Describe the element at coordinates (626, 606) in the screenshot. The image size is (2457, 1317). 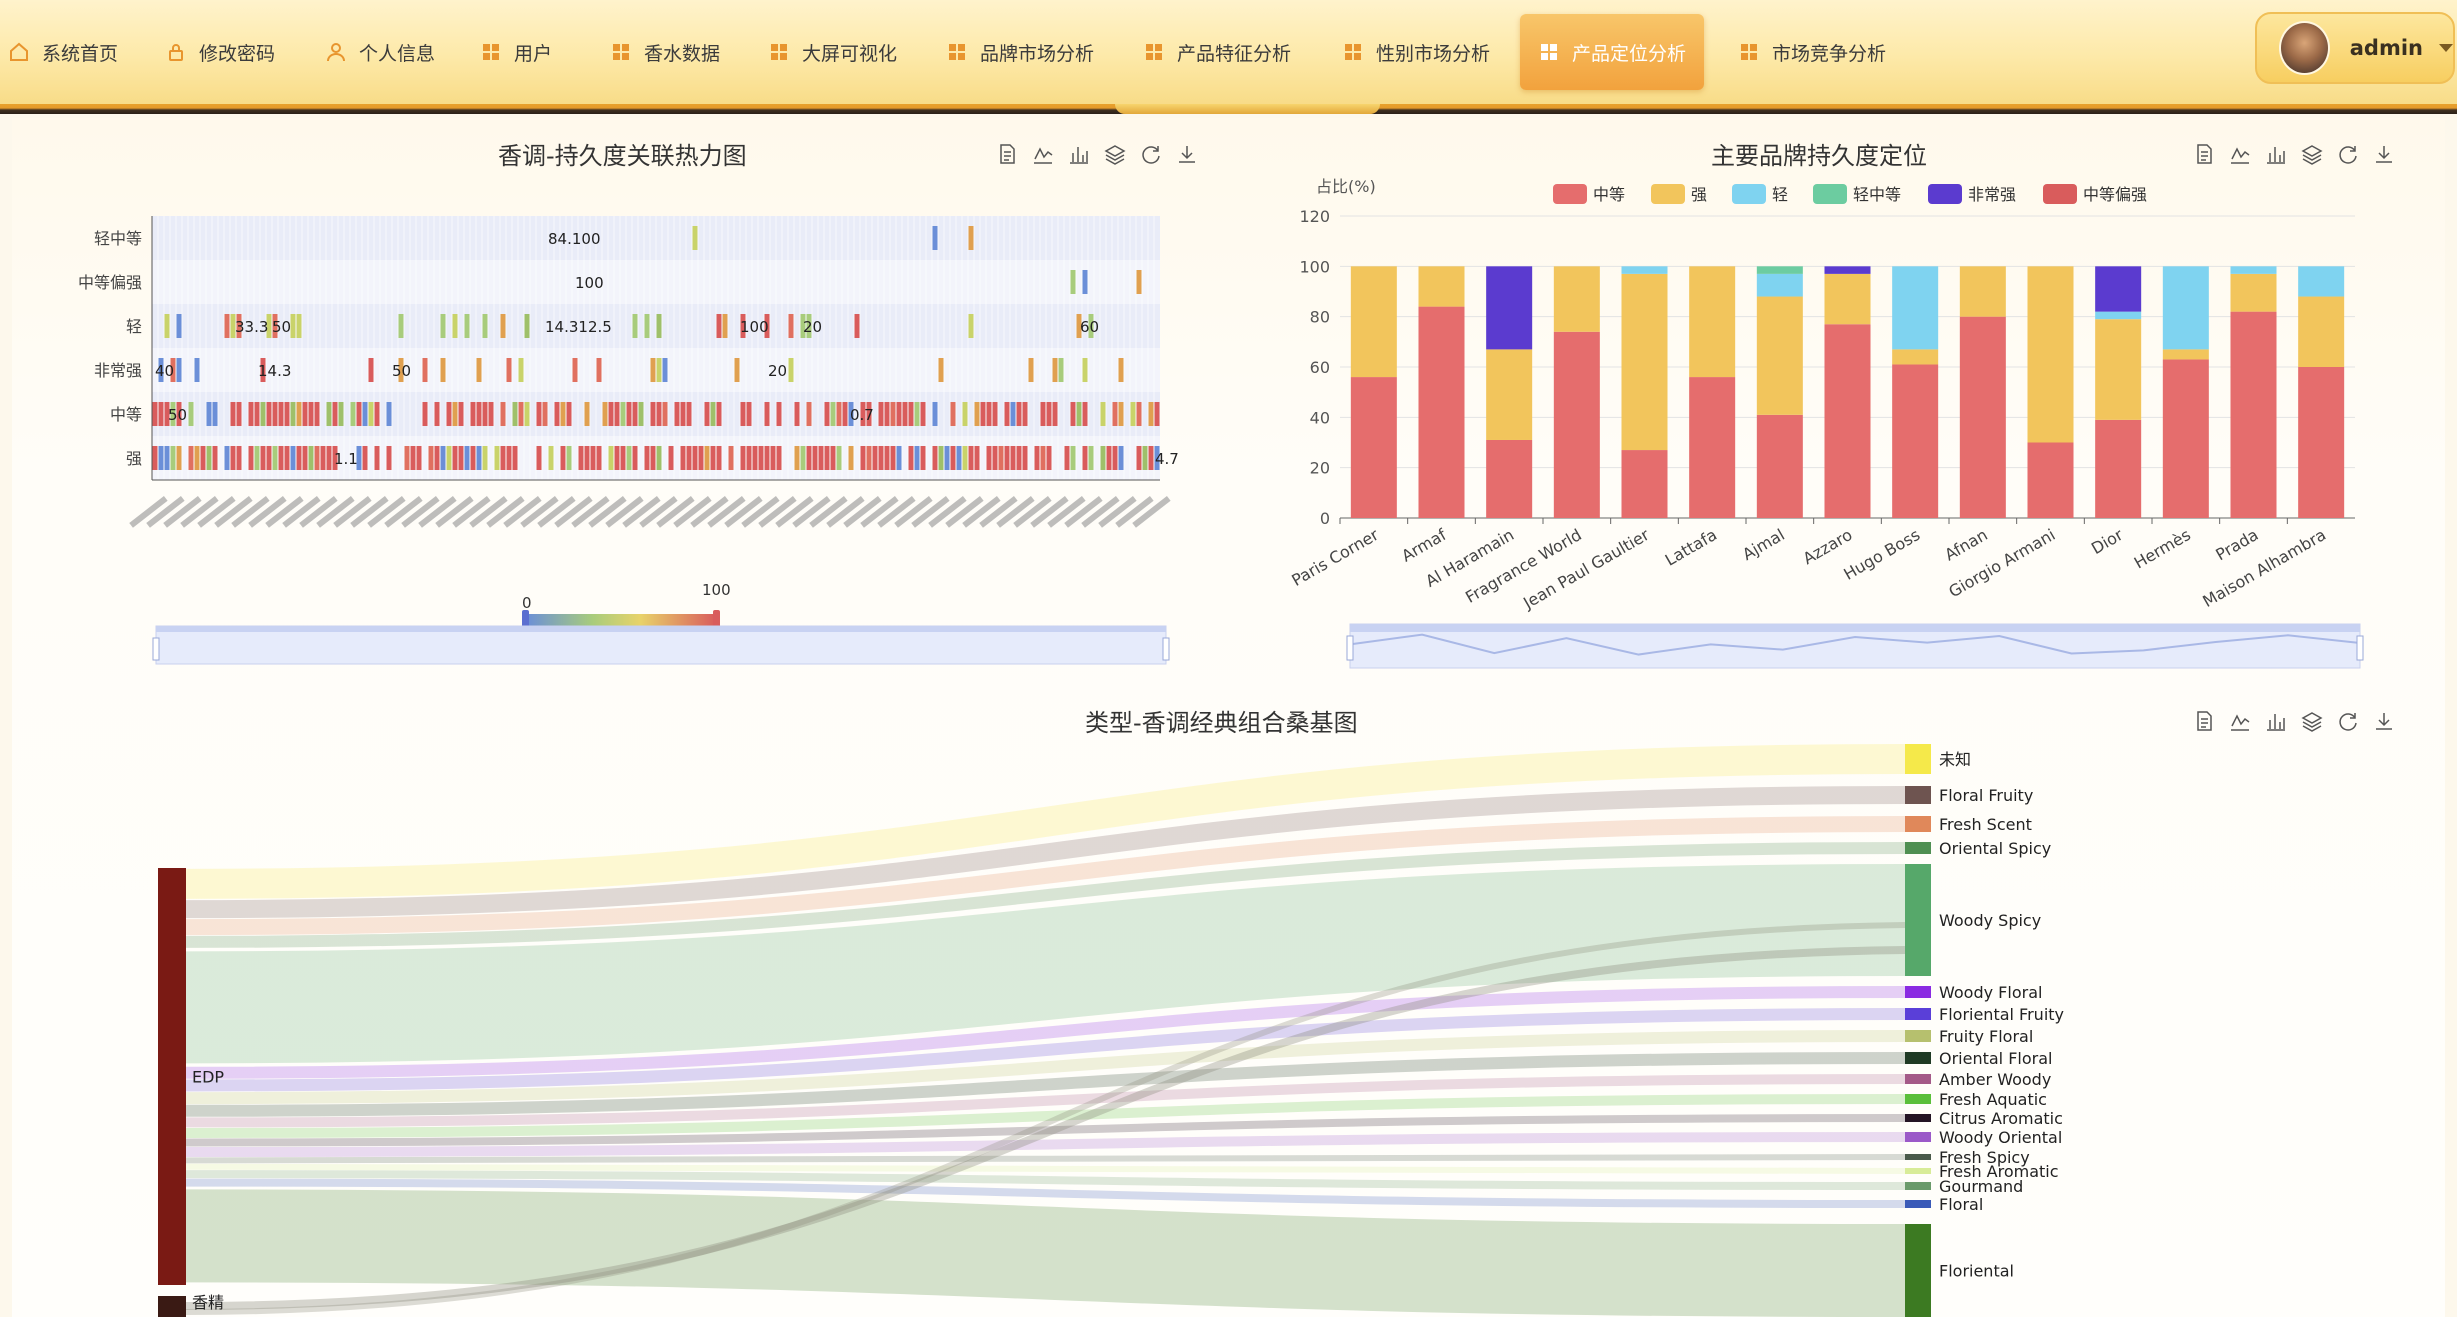
I see `heatmap-visualmap: 0 100` at that location.